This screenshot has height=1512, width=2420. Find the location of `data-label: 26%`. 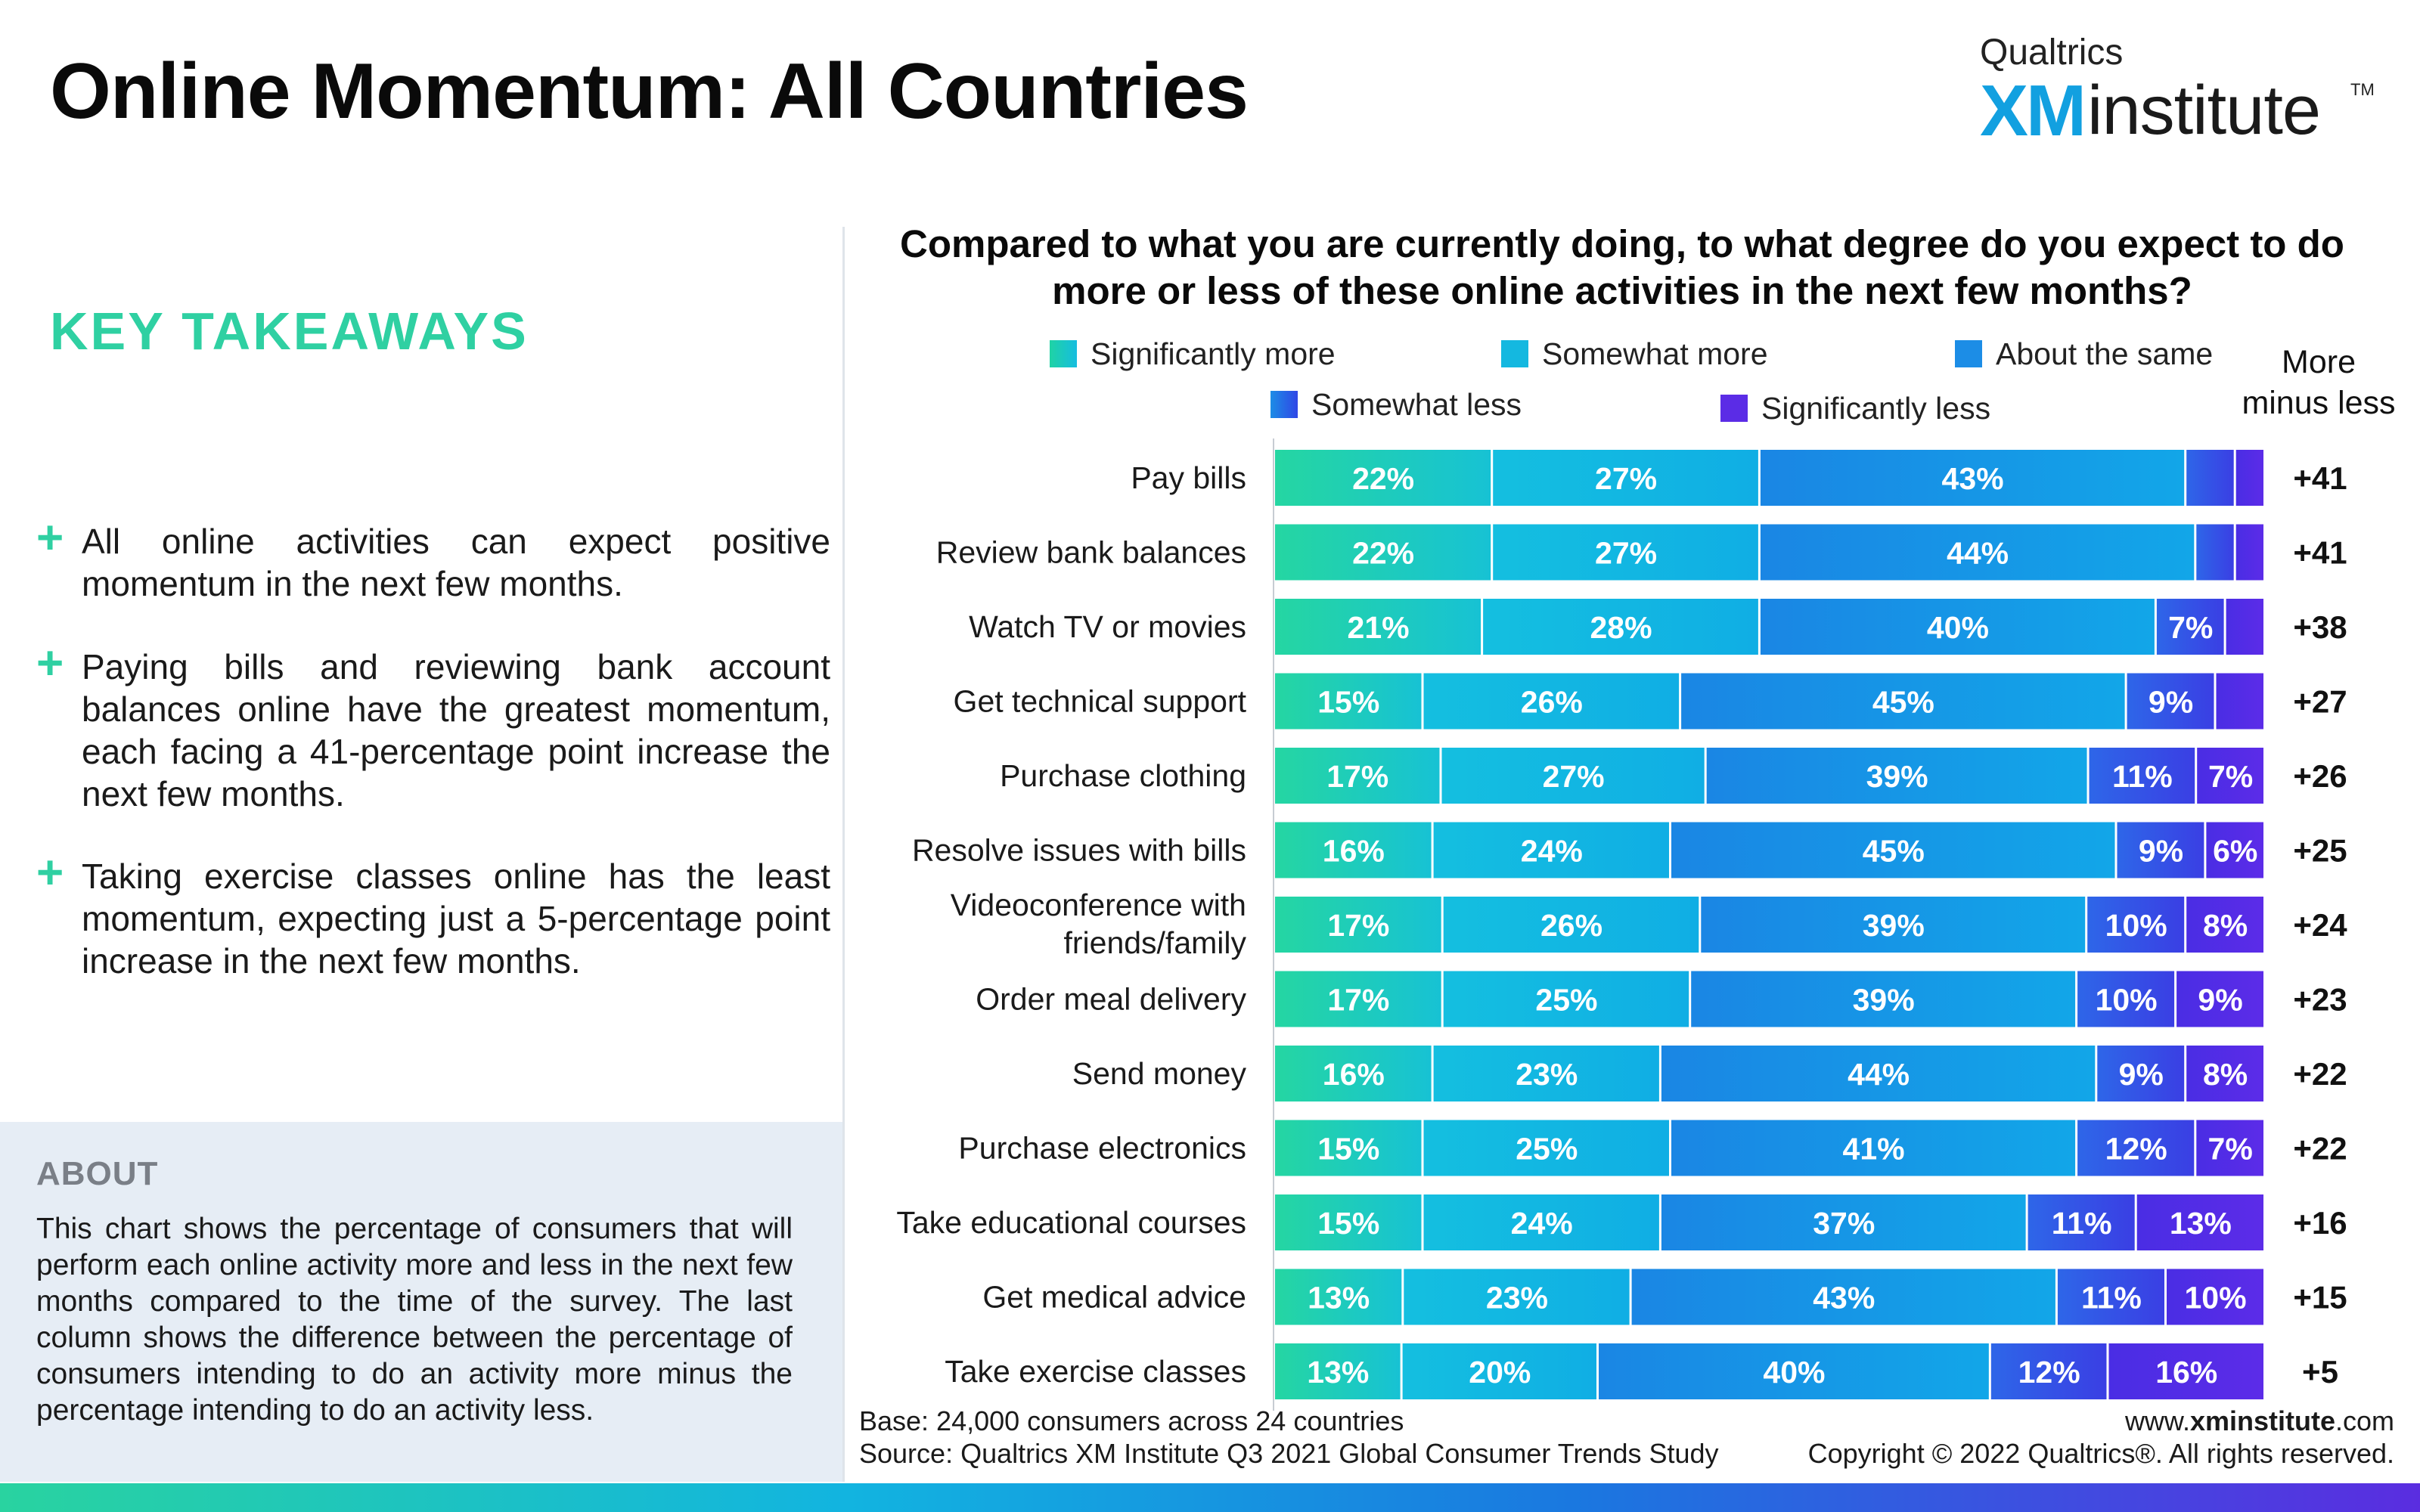

data-label: 26% is located at coordinates (1571, 925).